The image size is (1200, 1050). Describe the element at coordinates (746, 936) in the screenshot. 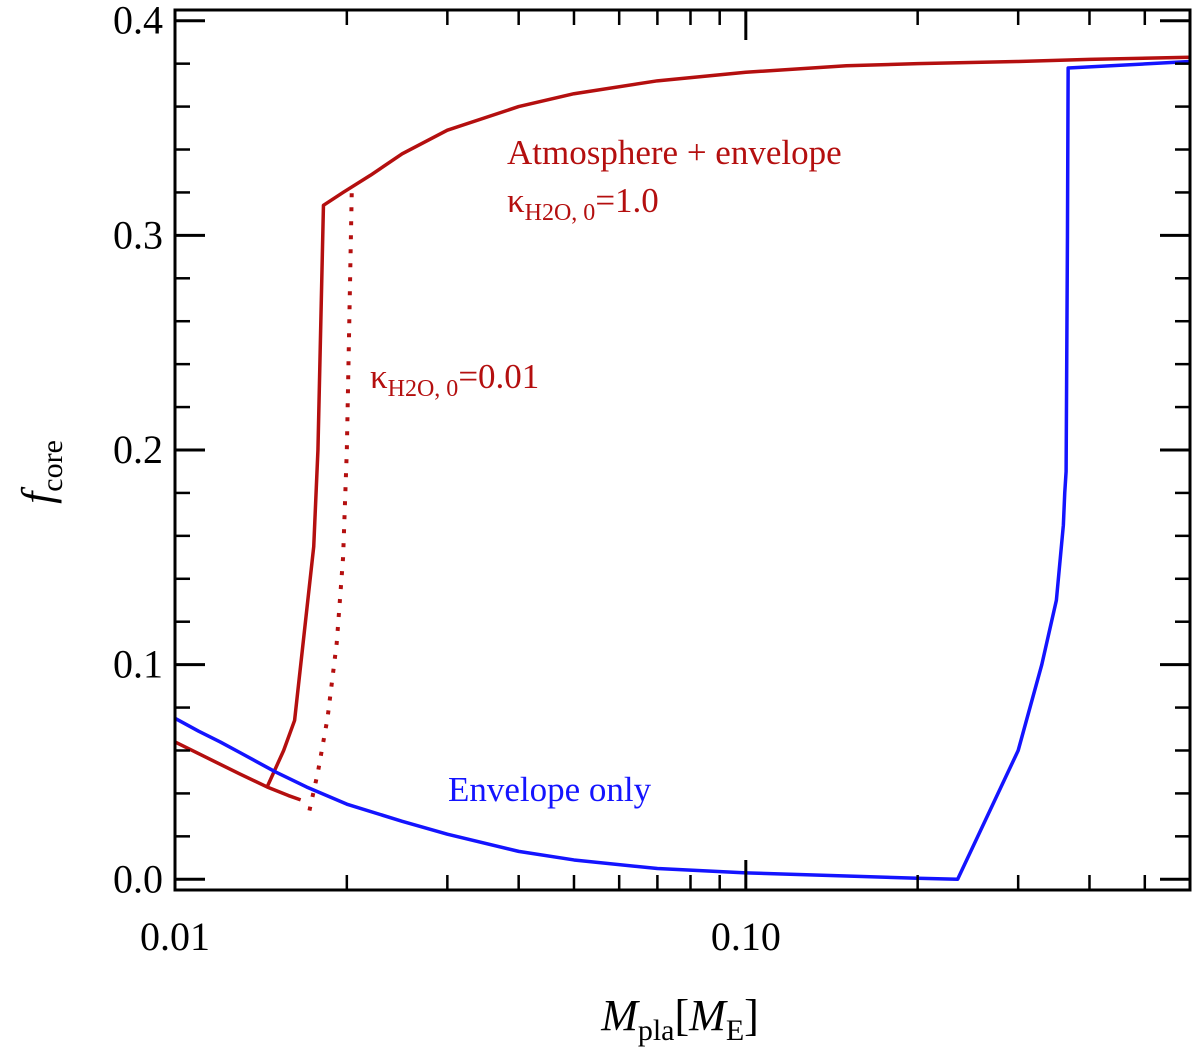

I see `x-tick-label: 0.10` at that location.